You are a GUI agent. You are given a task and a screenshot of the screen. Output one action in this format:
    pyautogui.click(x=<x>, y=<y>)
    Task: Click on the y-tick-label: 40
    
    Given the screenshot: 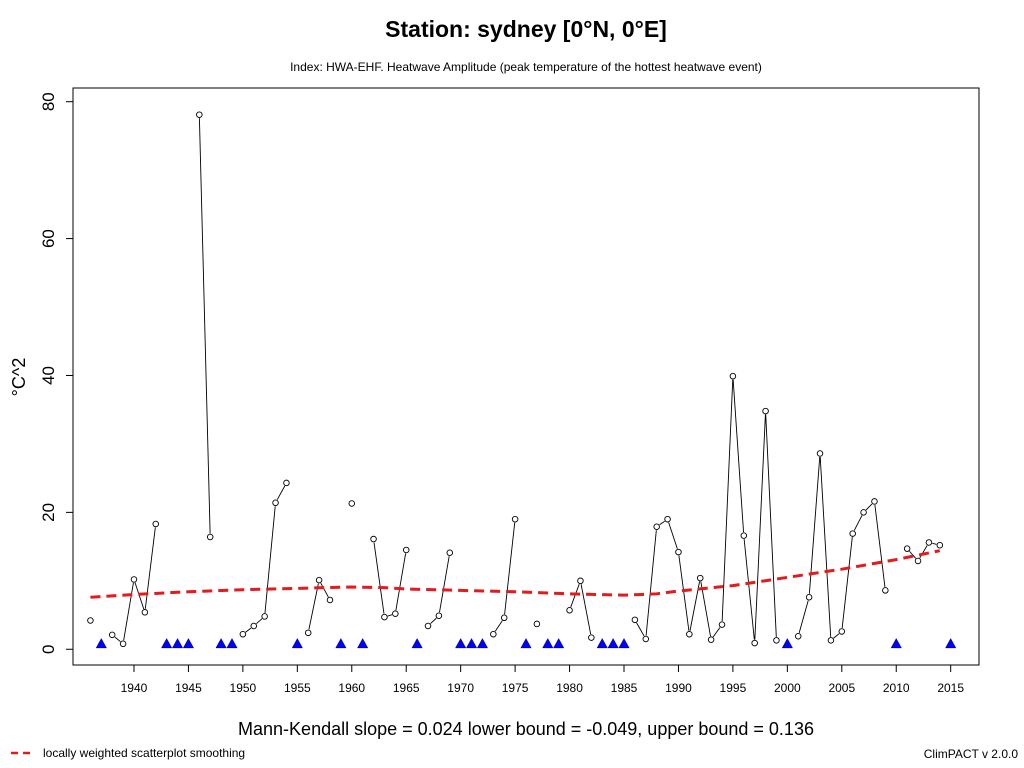 What is the action you would take?
    pyautogui.click(x=48, y=375)
    